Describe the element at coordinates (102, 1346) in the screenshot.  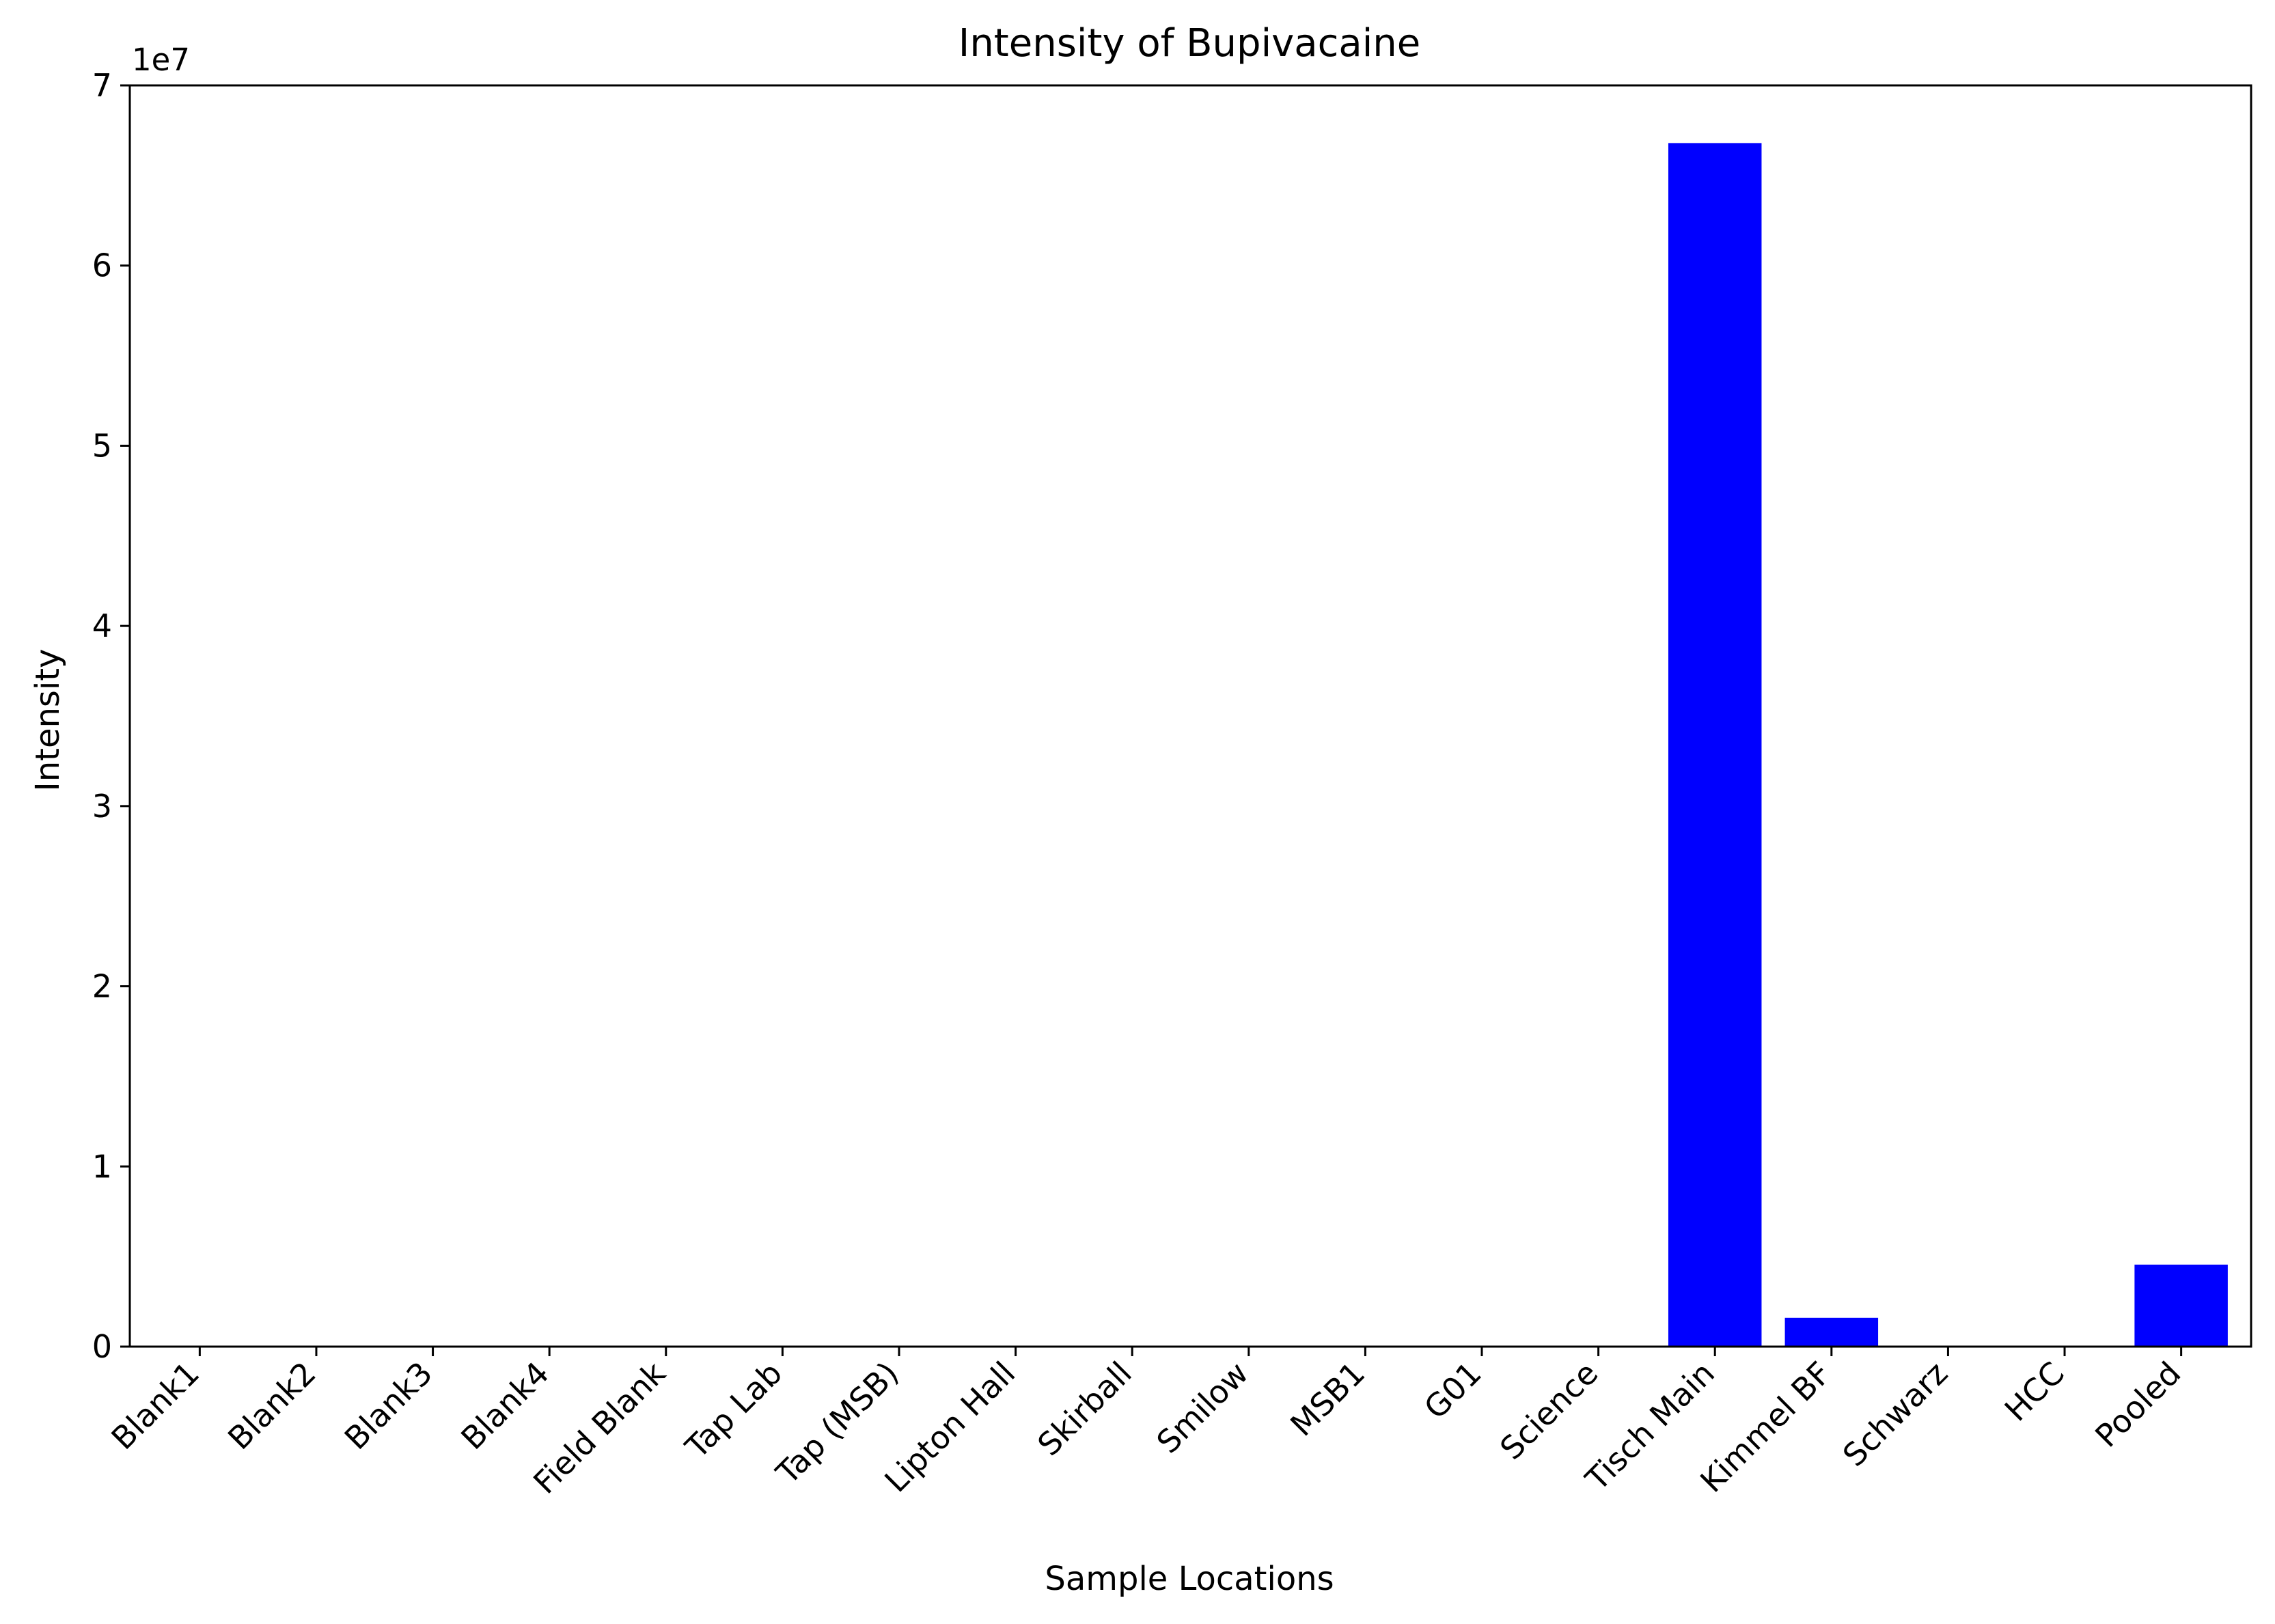
I see `y-tick-label: 0` at that location.